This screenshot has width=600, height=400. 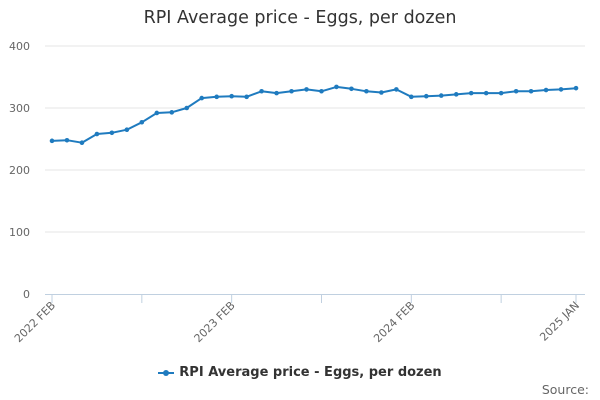 What do you see at coordinates (19, 170) in the screenshot?
I see `y-tick-label: 200` at bounding box center [19, 170].